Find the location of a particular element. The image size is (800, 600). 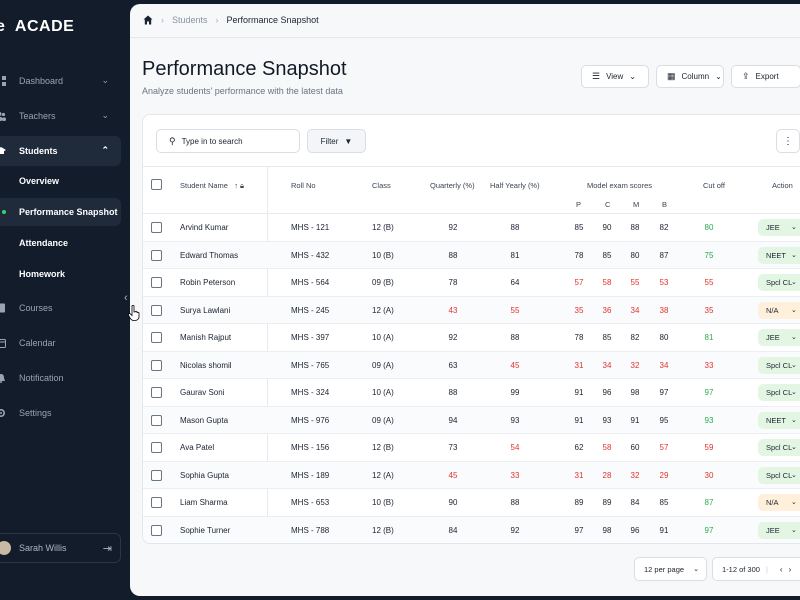

more-options-button: ⋮ is located at coordinates (788, 141).